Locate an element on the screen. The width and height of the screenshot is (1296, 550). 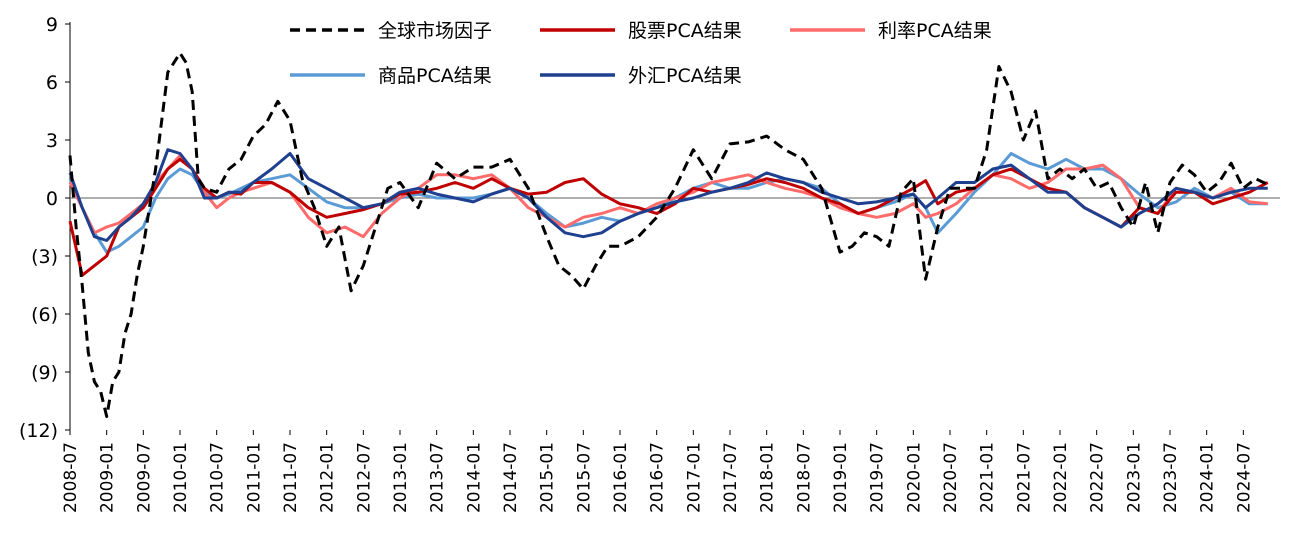
x-tick-label: 2011-07 is located at coordinates (291, 477).